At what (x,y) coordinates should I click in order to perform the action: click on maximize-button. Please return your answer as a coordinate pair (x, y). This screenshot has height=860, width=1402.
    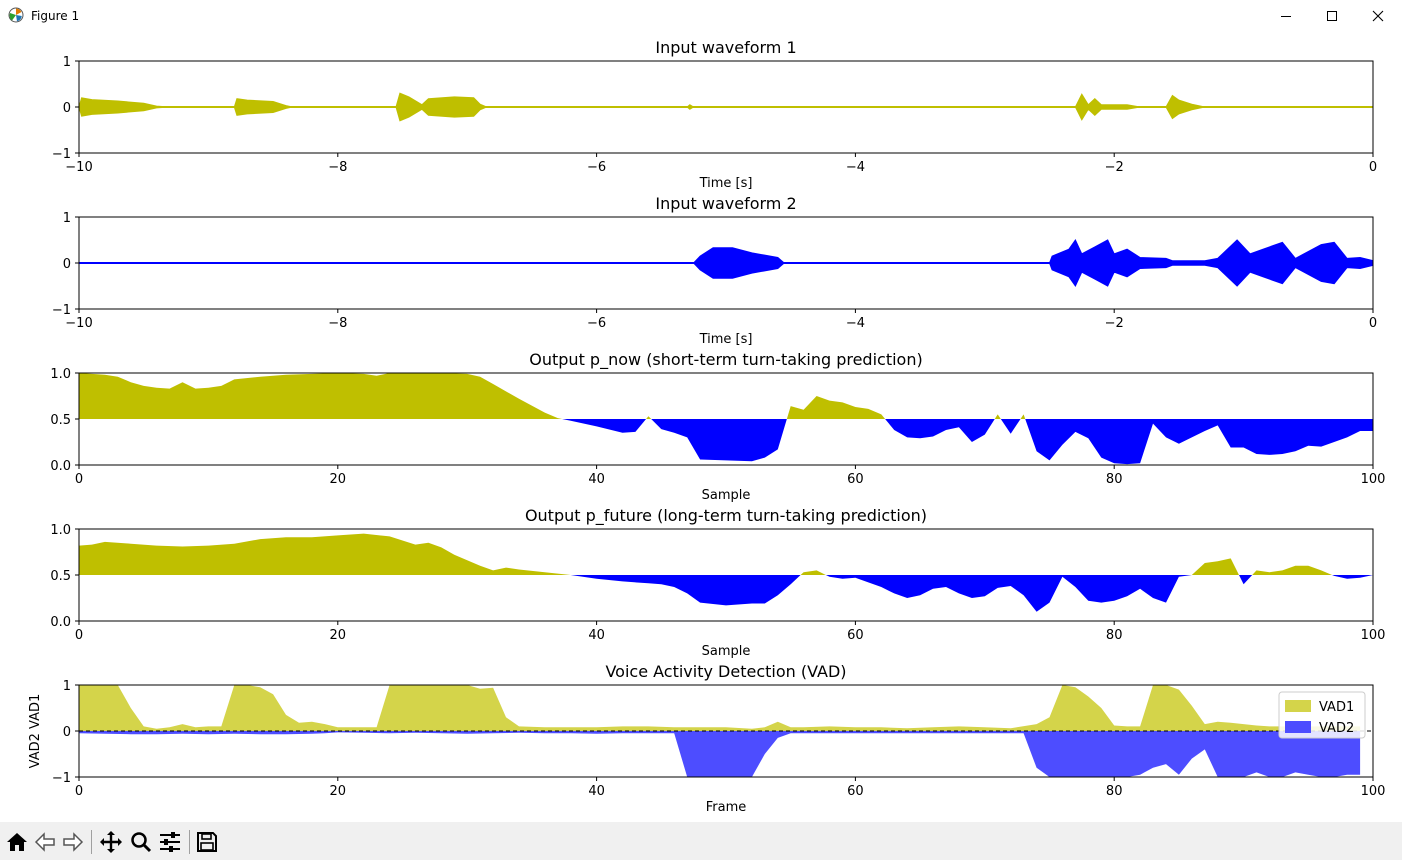
    Looking at the image, I should click on (1332, 15).